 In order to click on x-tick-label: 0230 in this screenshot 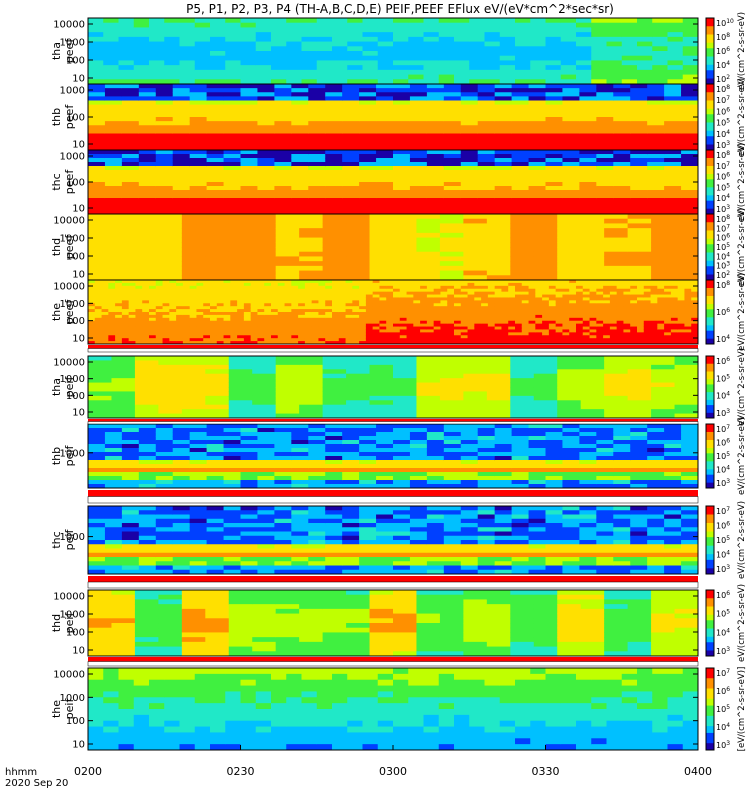, I will do `click(241, 771)`.